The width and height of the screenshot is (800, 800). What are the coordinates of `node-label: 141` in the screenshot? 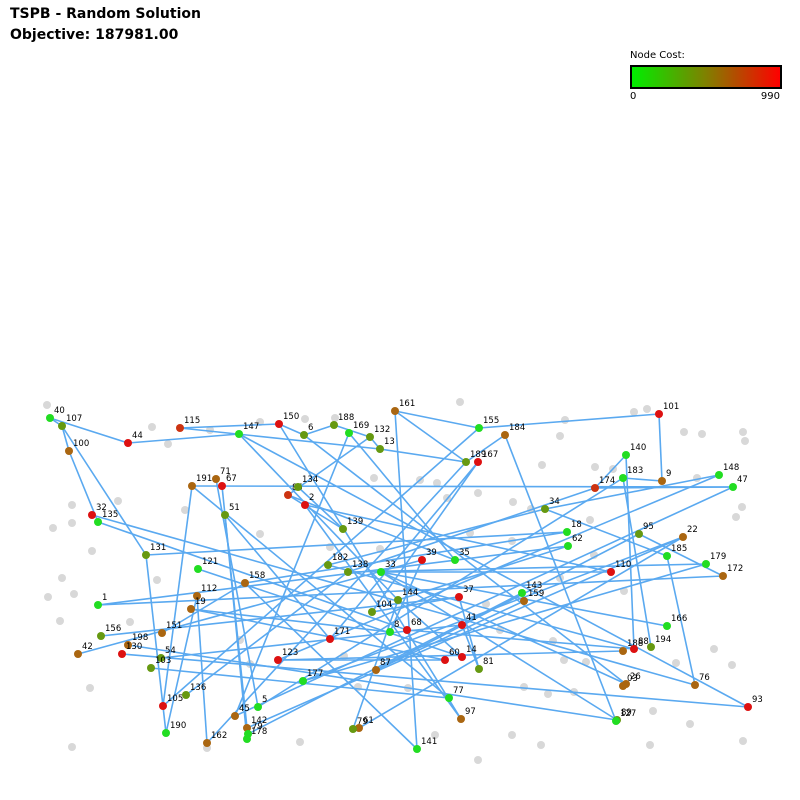 It's located at (429, 742).